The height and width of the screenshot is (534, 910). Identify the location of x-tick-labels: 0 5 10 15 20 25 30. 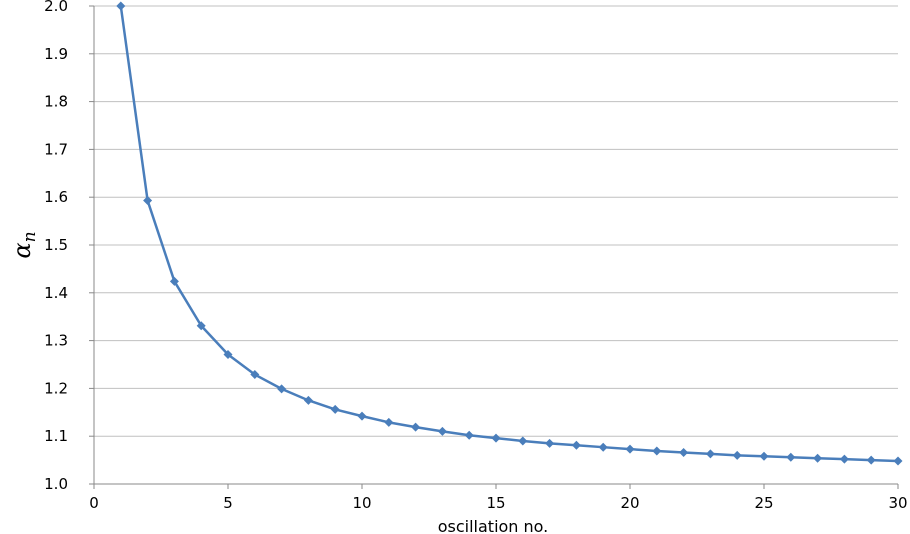
(498, 503).